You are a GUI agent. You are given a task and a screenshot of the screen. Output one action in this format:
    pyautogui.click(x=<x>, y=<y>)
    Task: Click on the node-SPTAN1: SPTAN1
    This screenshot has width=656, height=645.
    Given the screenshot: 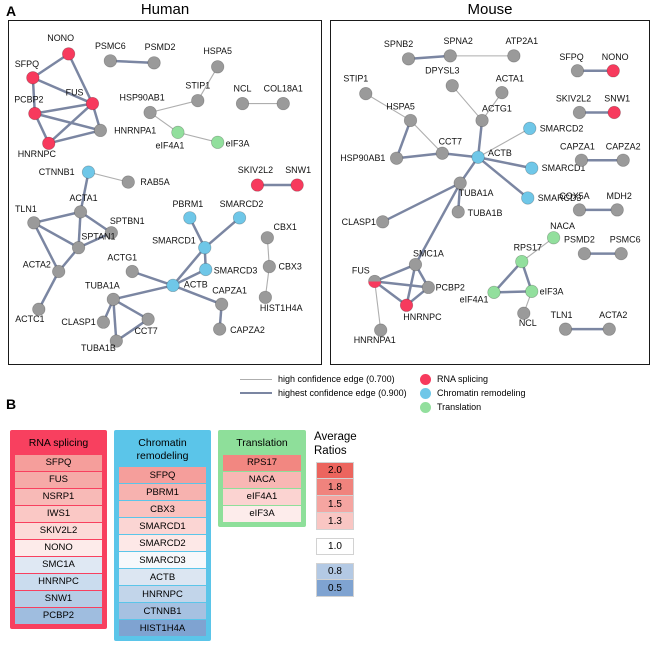 What is the action you would take?
    pyautogui.click(x=93, y=243)
    